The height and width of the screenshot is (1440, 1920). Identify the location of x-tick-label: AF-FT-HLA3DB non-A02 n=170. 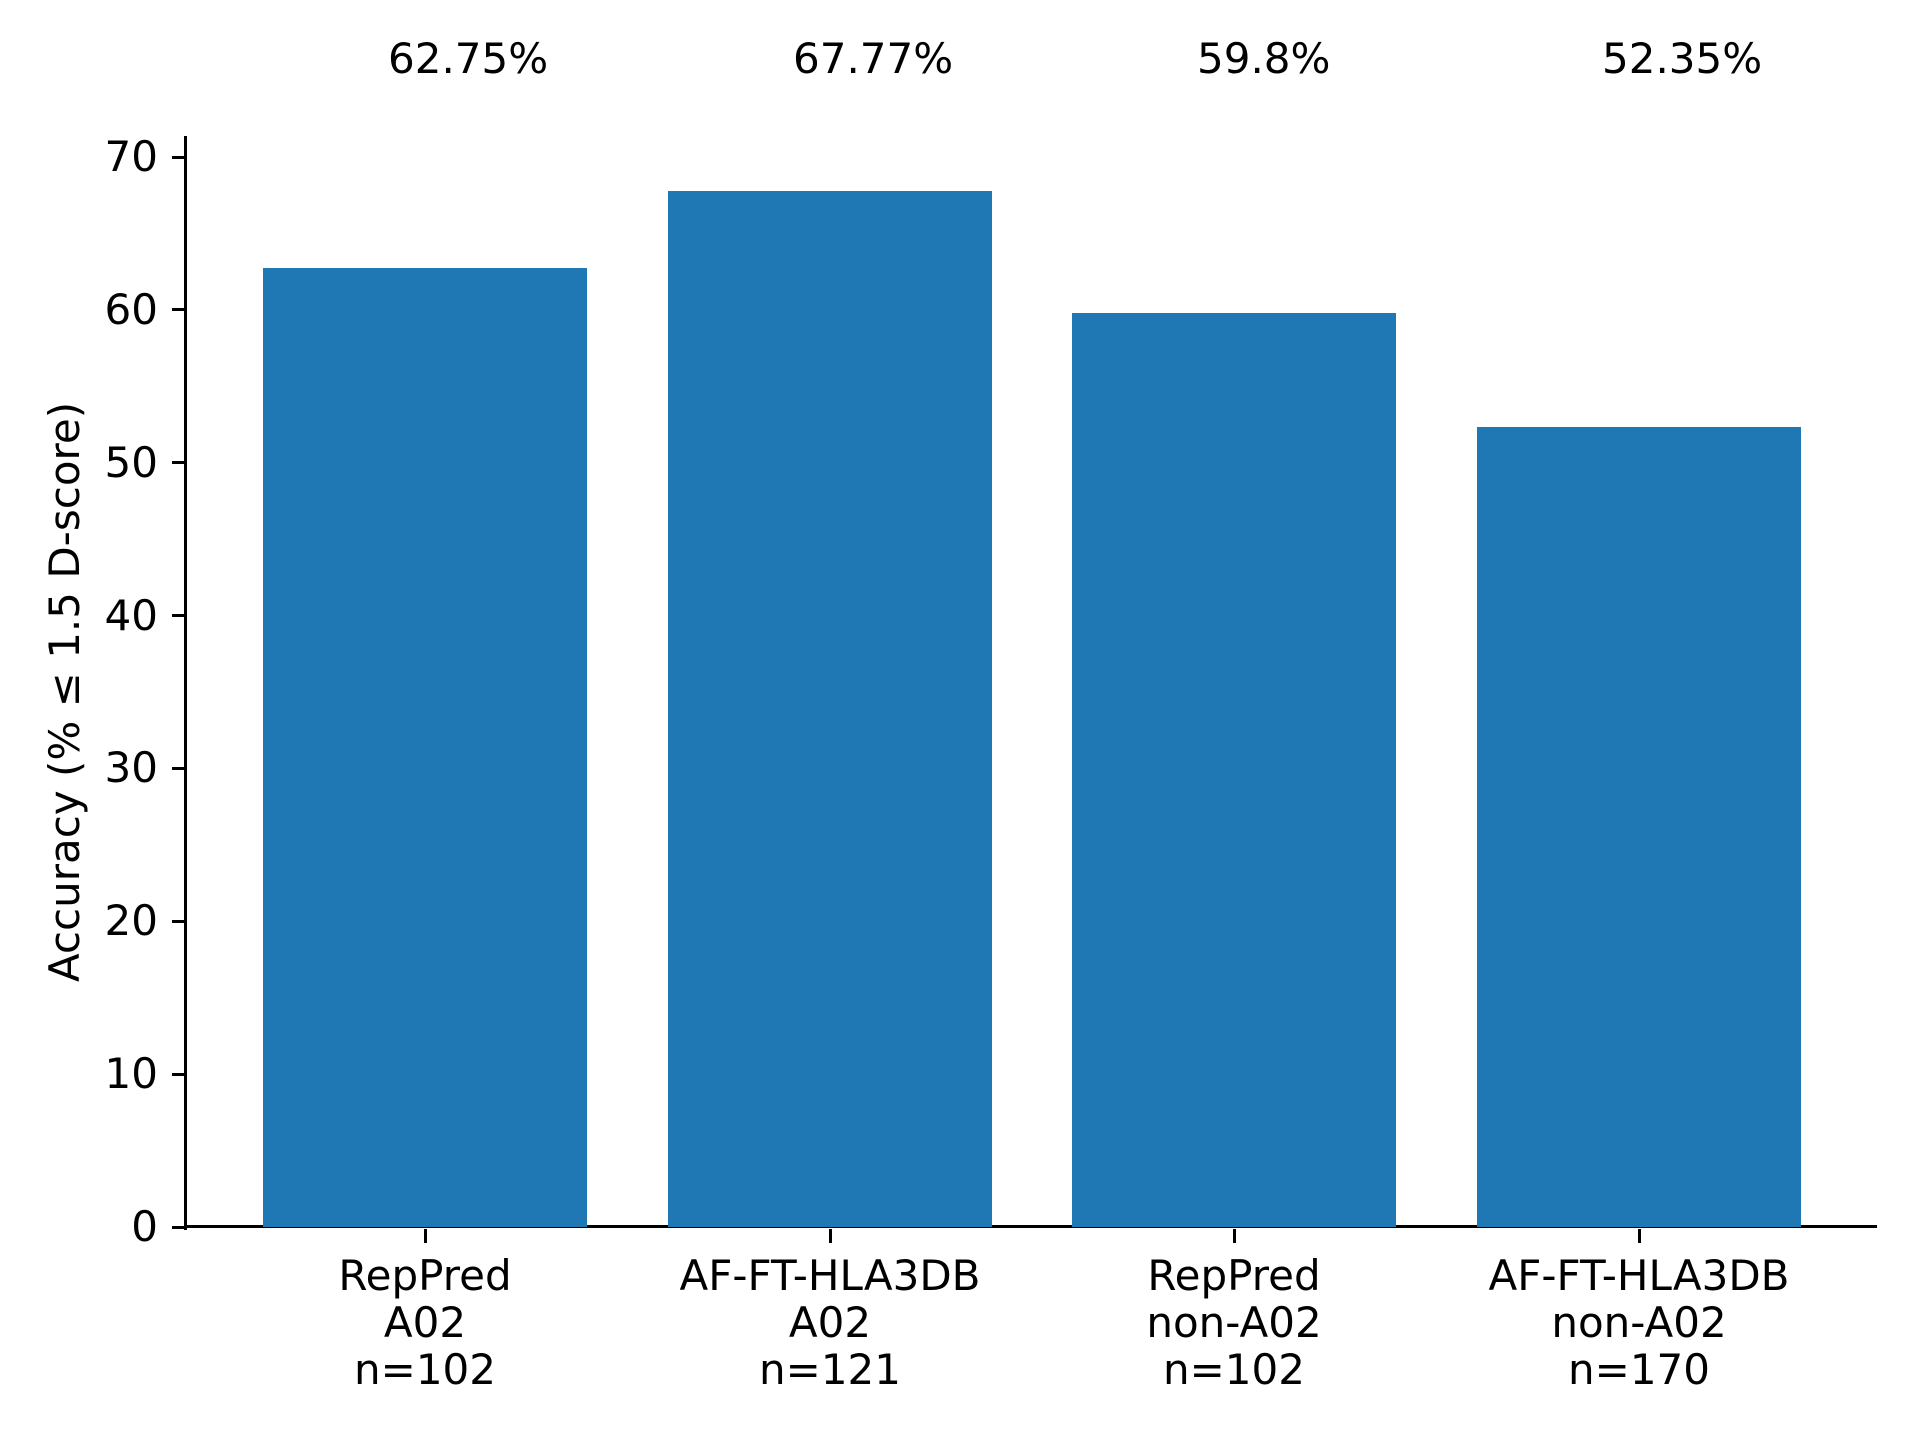
(1639, 1322).